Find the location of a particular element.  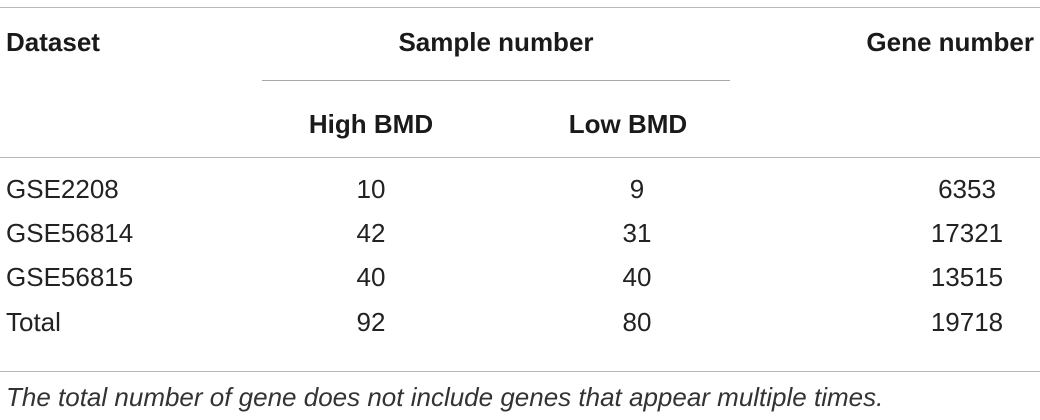

cell-low-bmd: 31 is located at coordinates (637, 233).